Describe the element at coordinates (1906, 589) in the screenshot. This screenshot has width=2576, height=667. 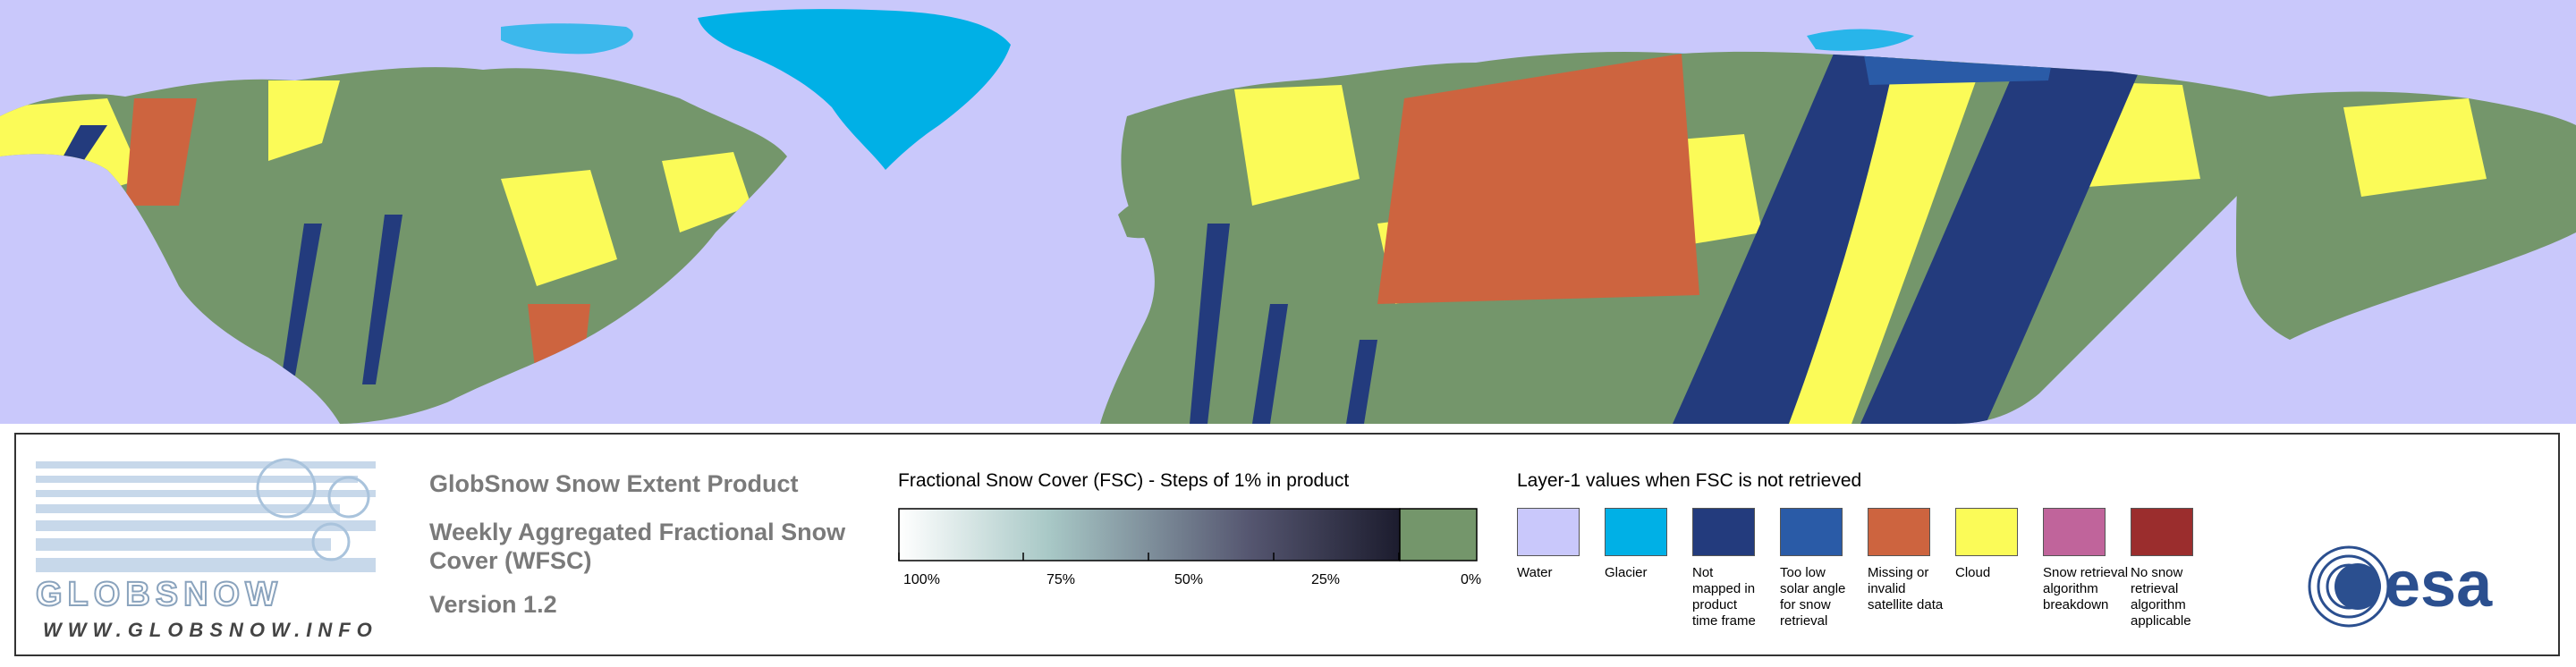
I see `label-missing-data: Missing or invalid satellite data` at that location.